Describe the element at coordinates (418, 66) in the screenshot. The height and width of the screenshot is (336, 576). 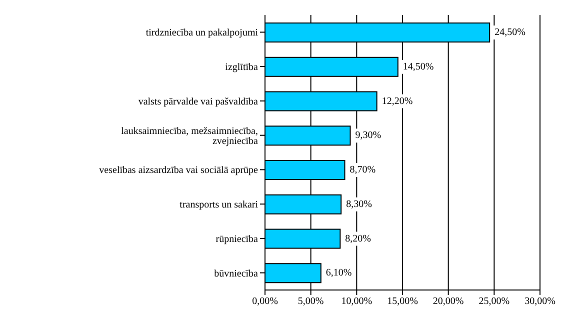
I see `data-label: 14,50%` at that location.